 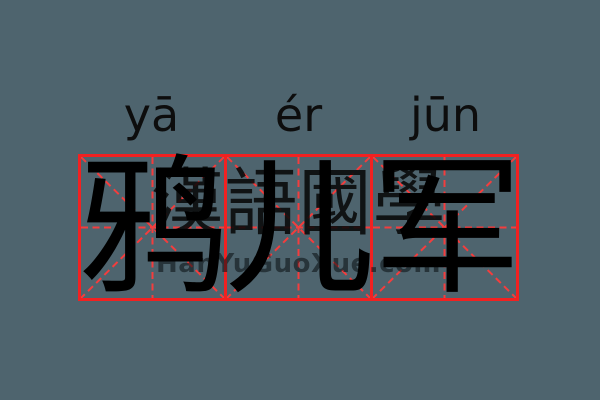 I want to click on watermark-site-url: HanYuGuoXue.com, so click(x=298, y=264).